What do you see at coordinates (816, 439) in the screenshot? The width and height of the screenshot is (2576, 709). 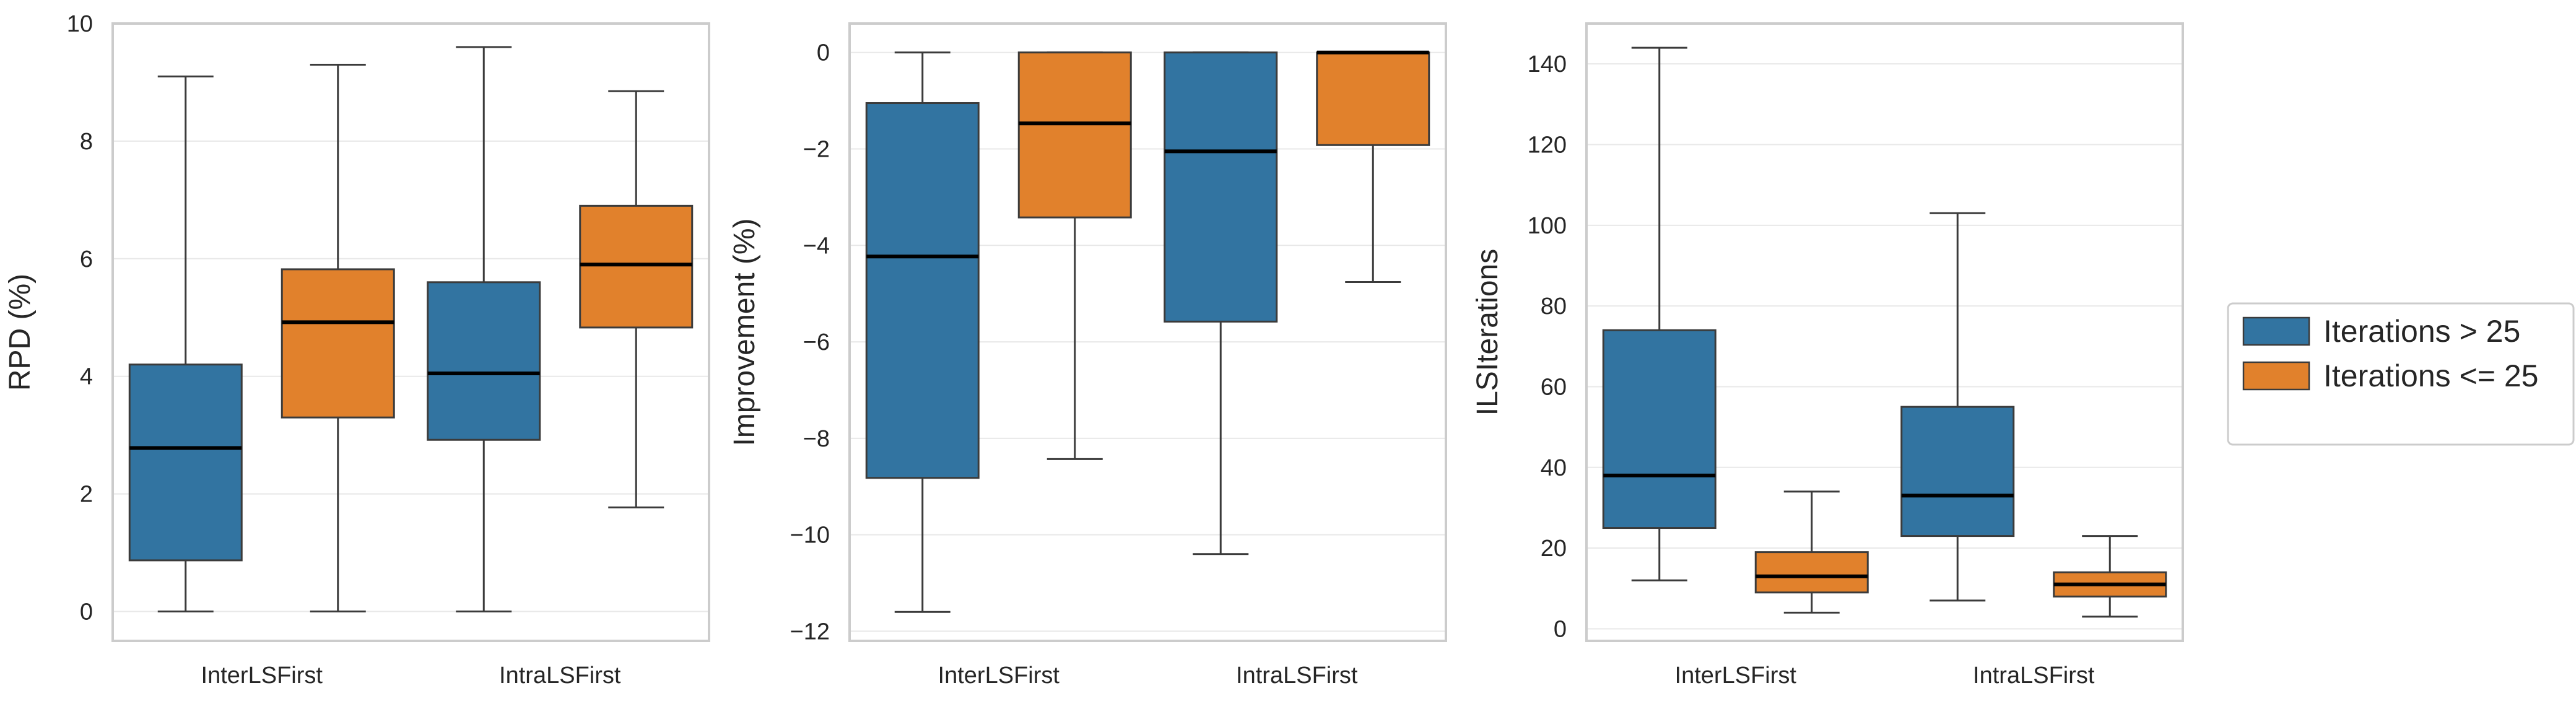 I see `y-tick-label: −8` at bounding box center [816, 439].